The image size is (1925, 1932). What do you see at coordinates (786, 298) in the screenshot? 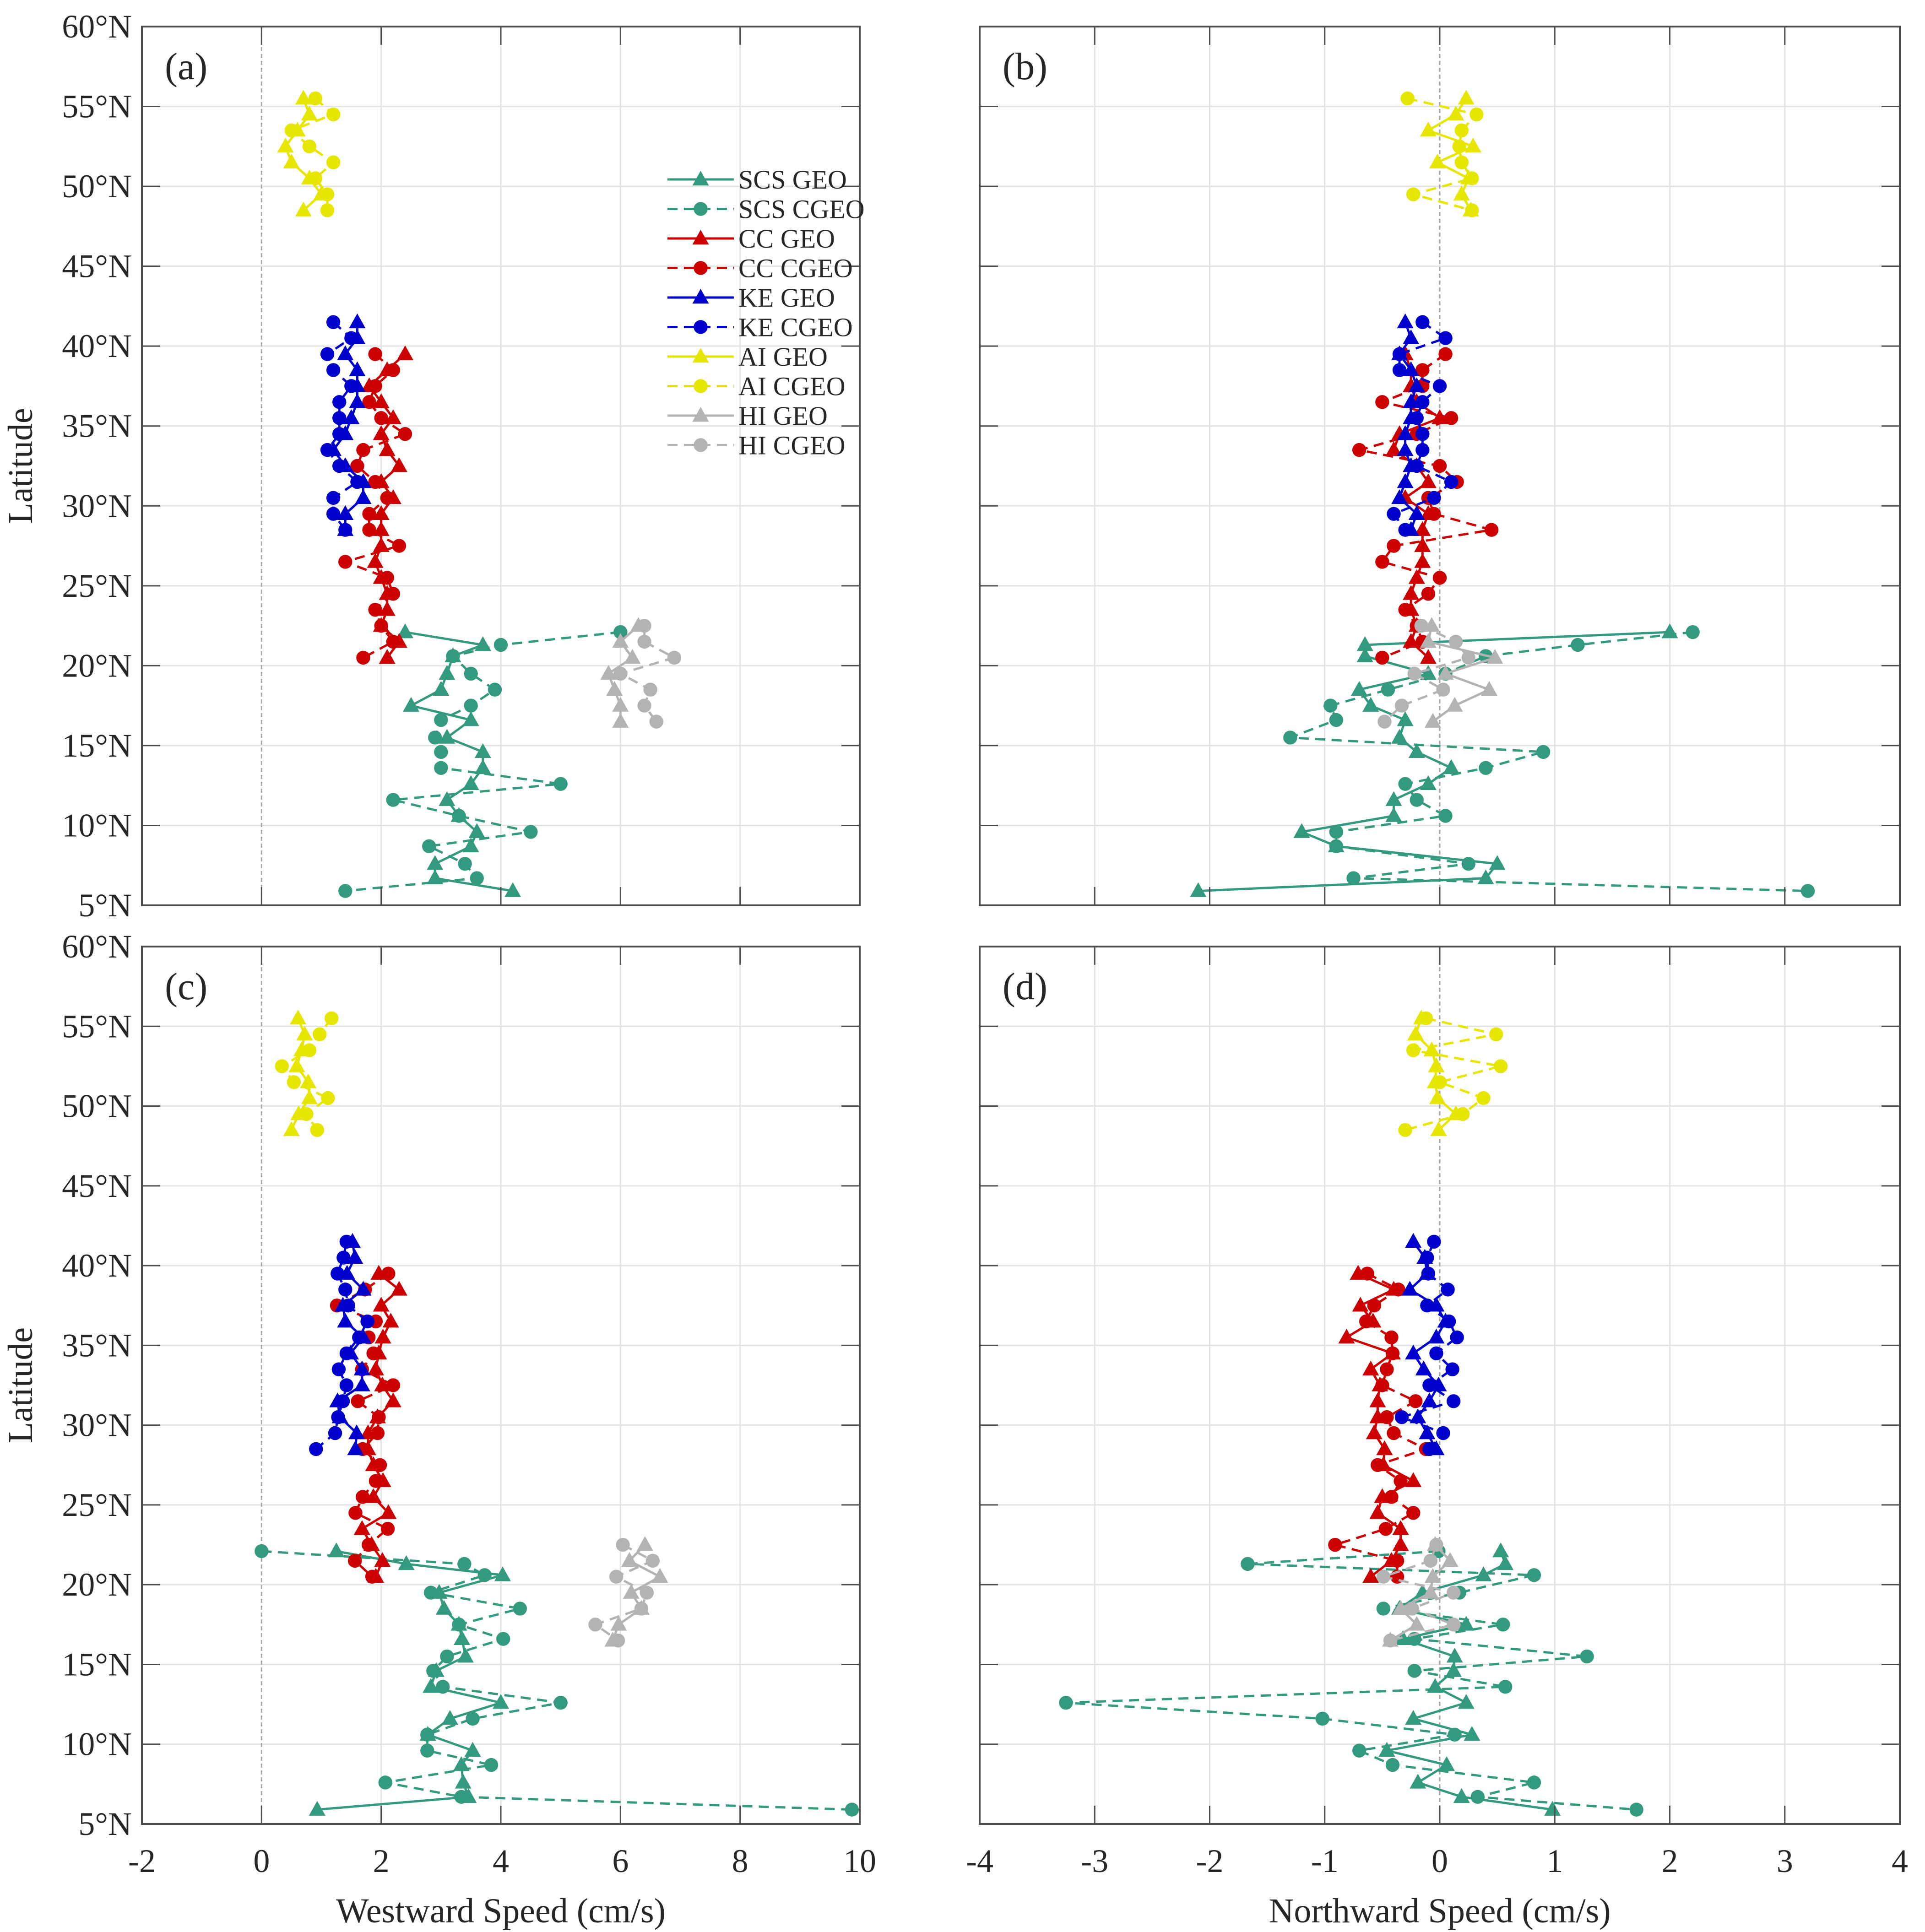
I see `legend-label: KE GEO` at bounding box center [786, 298].